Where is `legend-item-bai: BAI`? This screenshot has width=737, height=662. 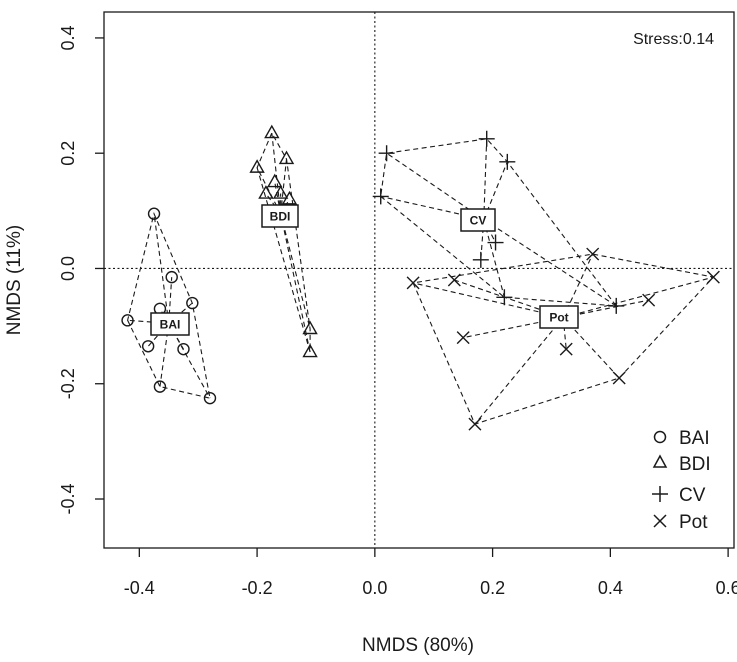 legend-item-bai: BAI is located at coordinates (681, 438).